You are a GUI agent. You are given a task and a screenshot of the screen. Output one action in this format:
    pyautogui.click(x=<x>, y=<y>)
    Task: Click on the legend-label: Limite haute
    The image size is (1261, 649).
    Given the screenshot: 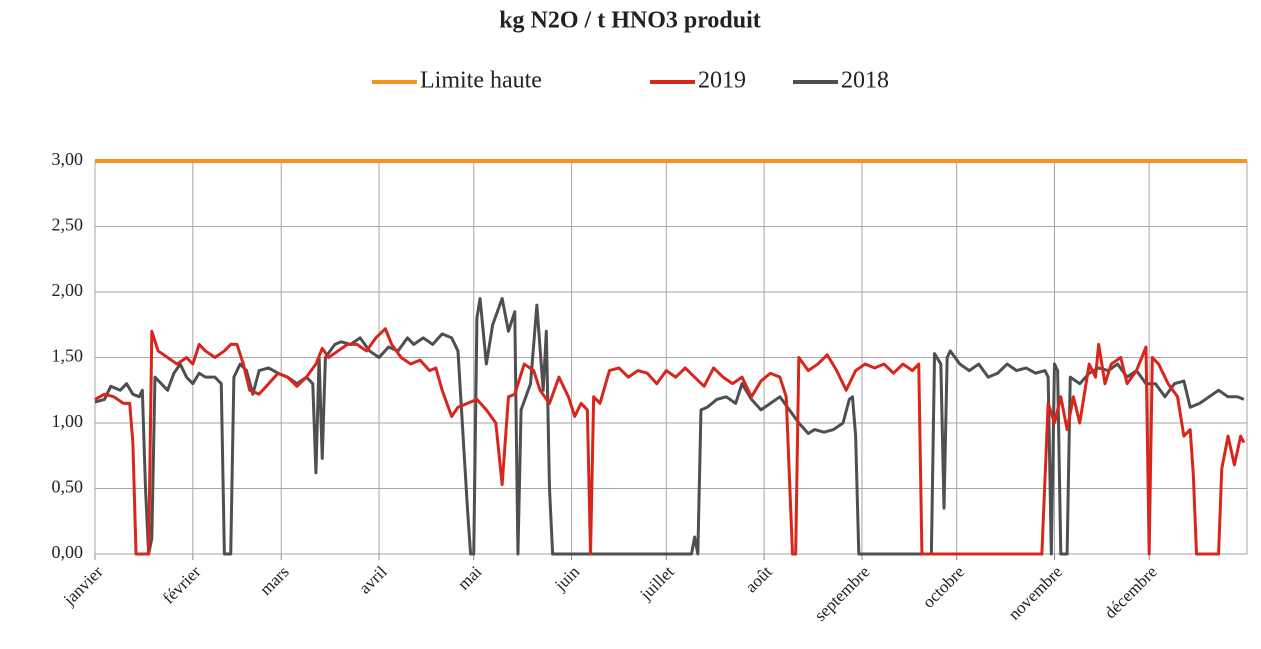 What is the action you would take?
    pyautogui.click(x=481, y=81)
    